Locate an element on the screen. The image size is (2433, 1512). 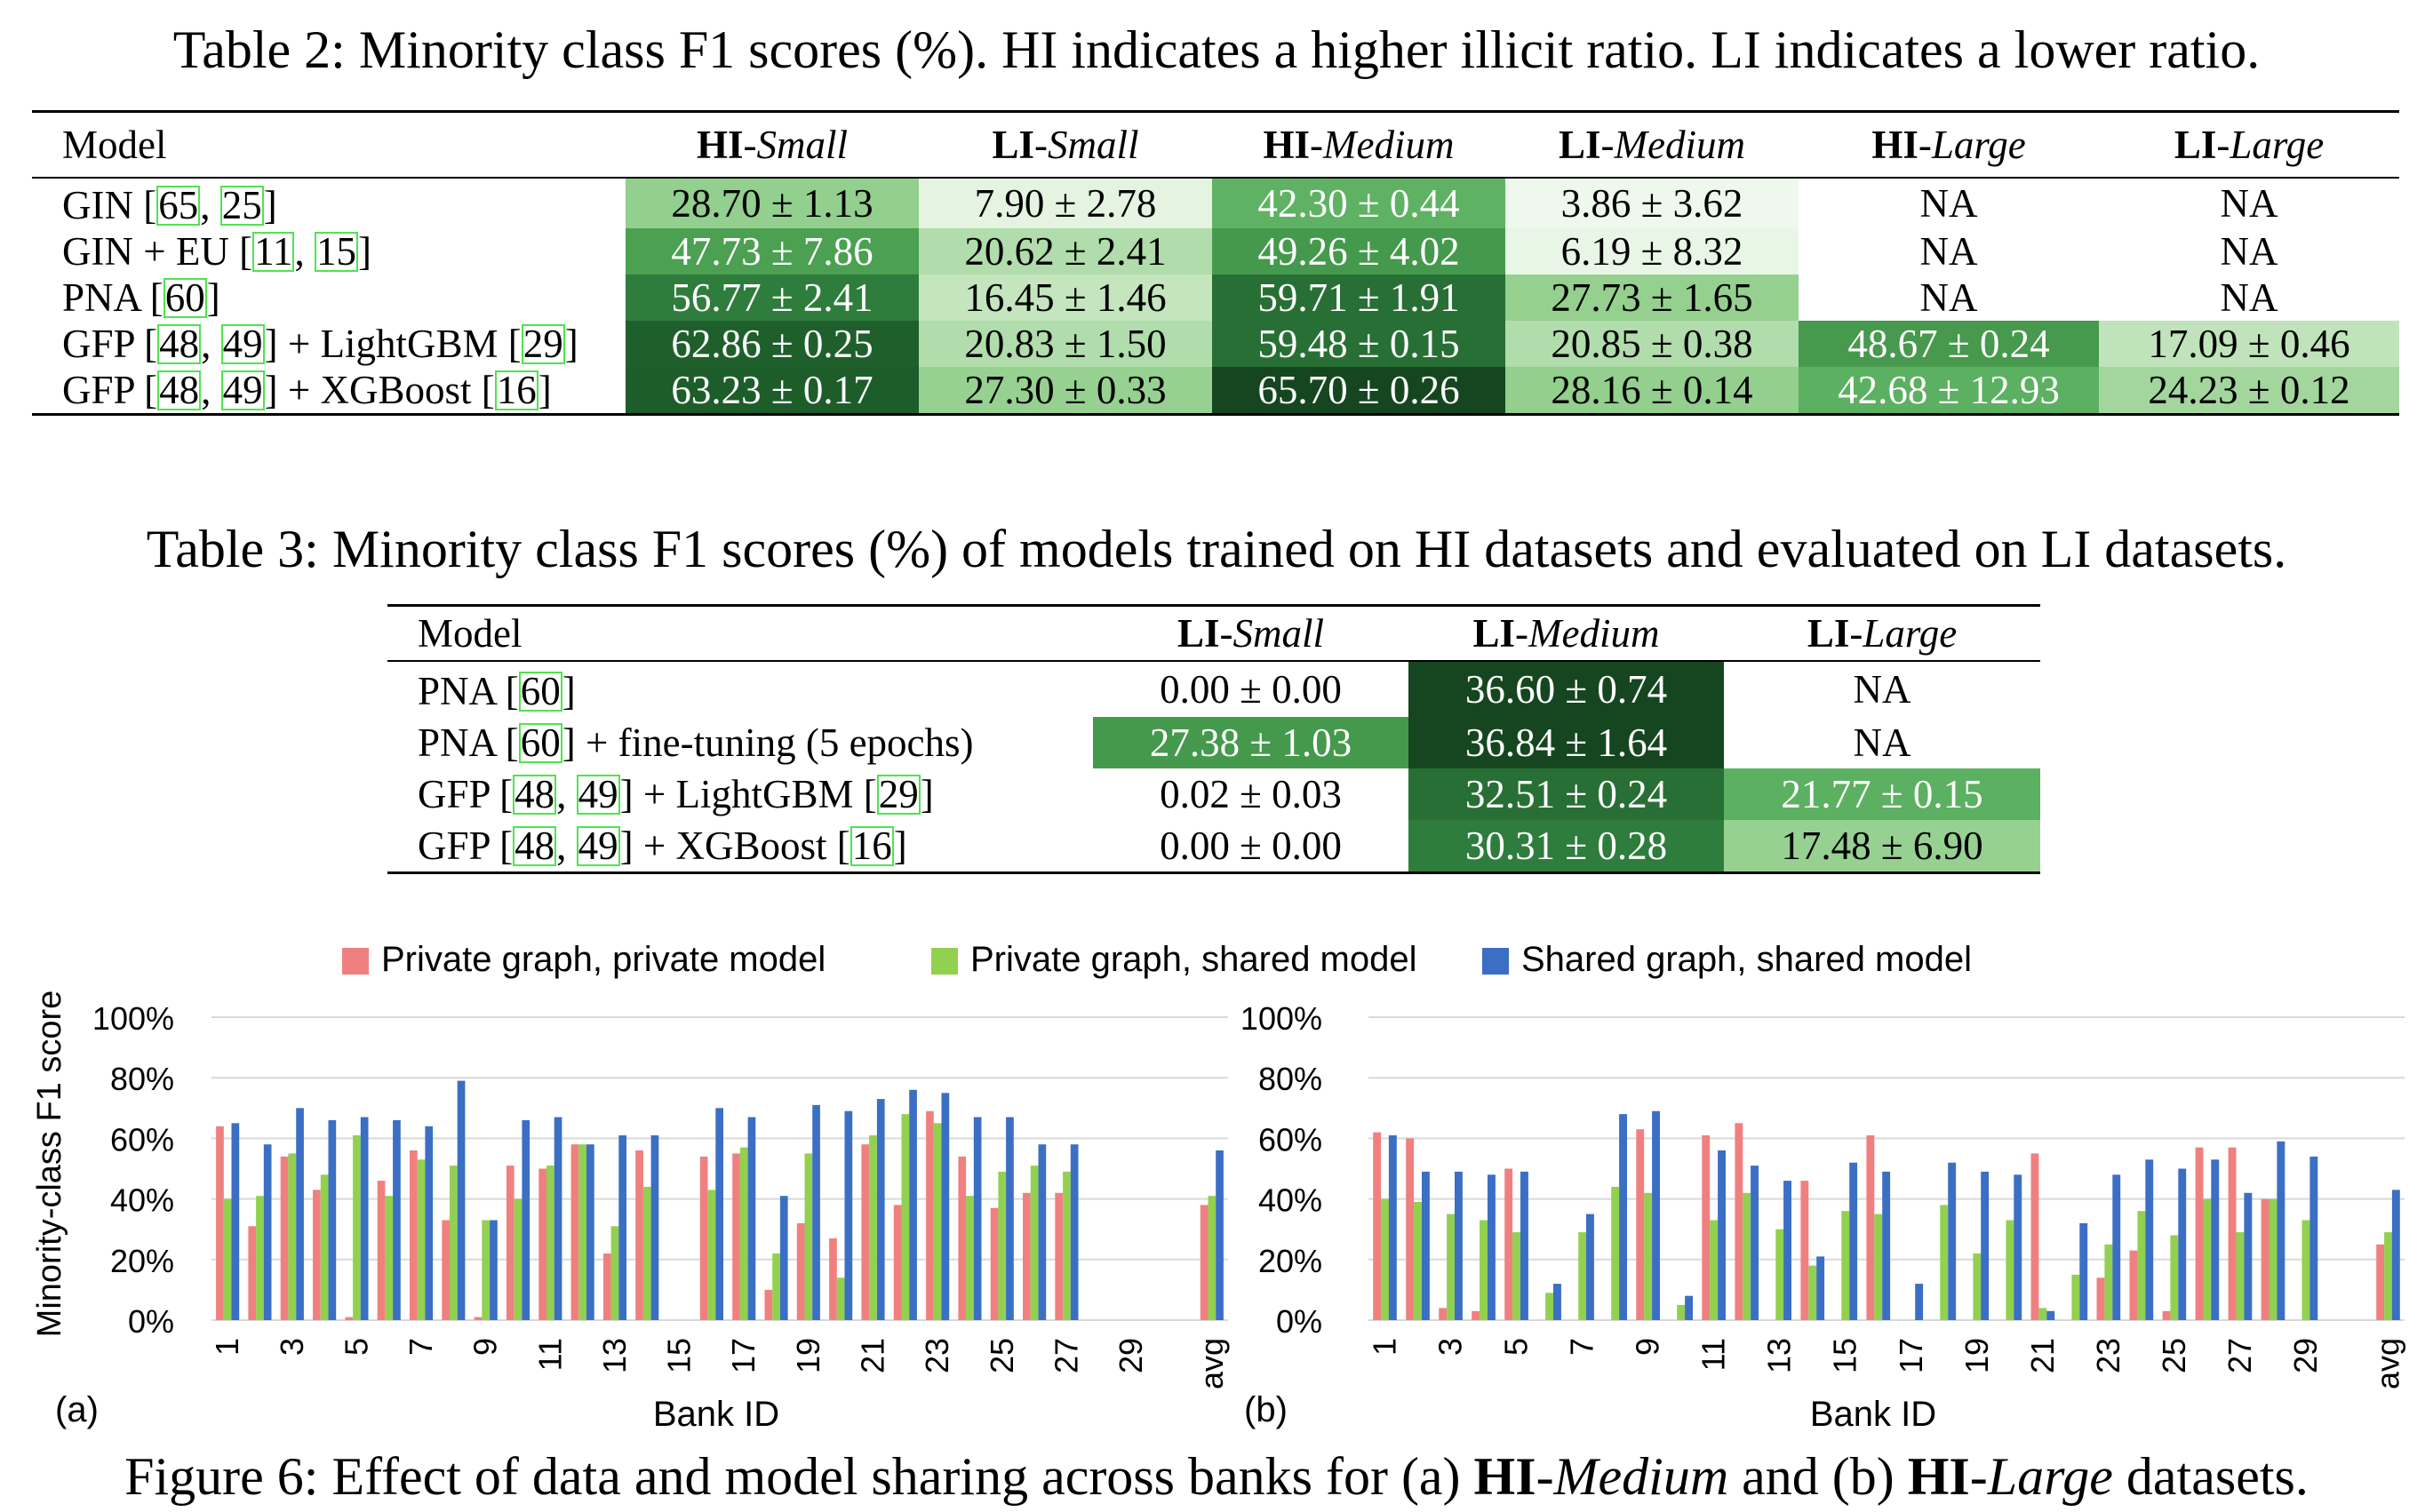
model-text: , is located at coordinates (211, 389).